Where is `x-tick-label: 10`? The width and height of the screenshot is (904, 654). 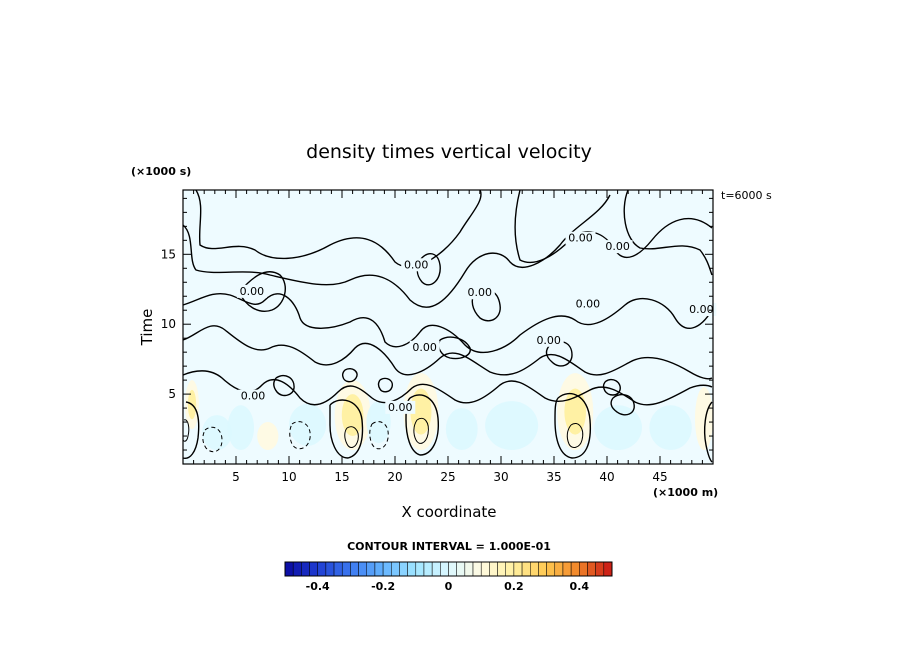 x-tick-label: 10 is located at coordinates (288, 477).